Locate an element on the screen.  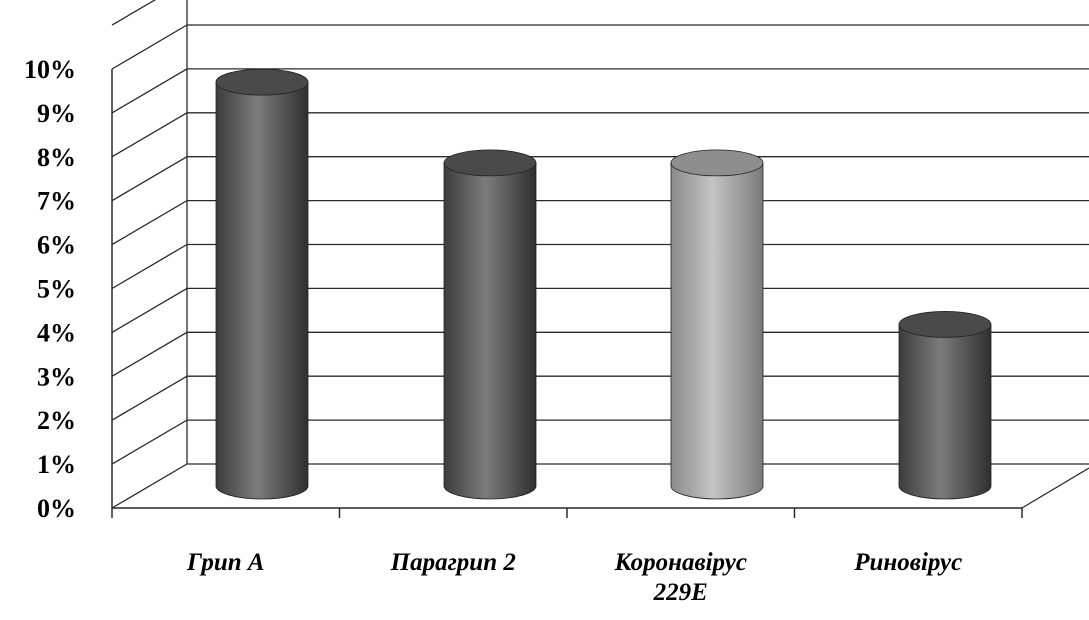
y-tick-label: 2% is located at coordinates (56, 420).